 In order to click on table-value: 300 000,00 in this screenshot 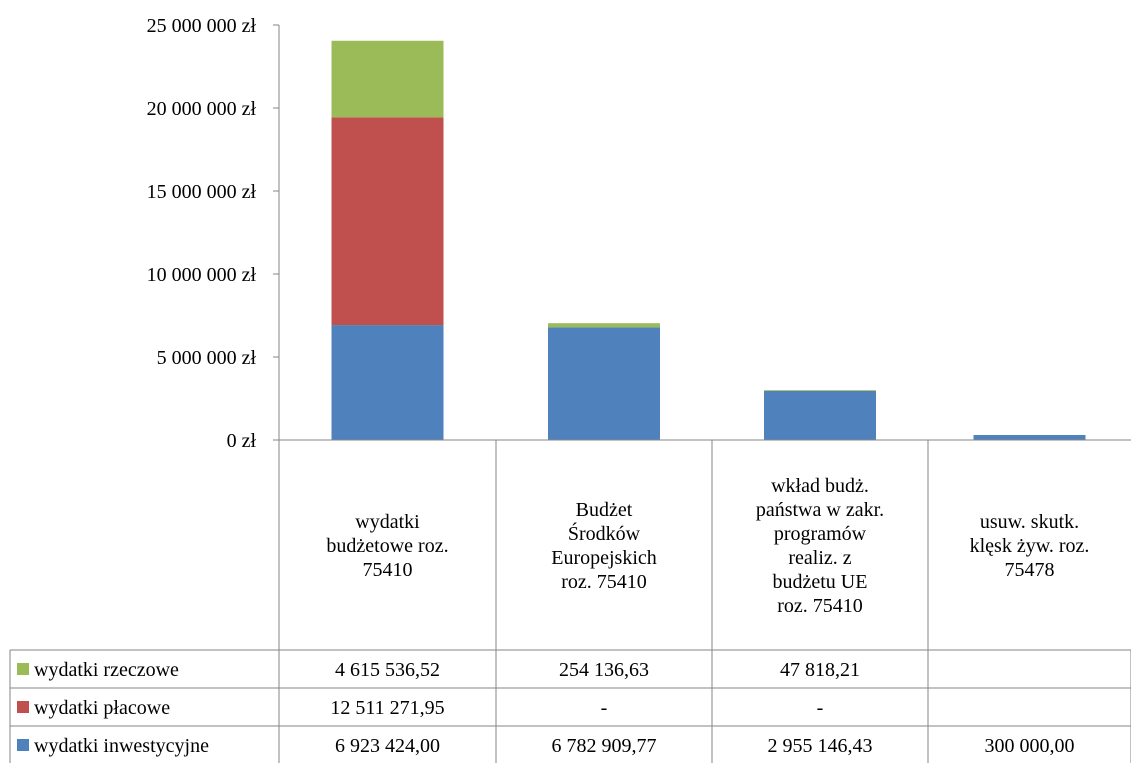, I will do `click(1030, 746)`.